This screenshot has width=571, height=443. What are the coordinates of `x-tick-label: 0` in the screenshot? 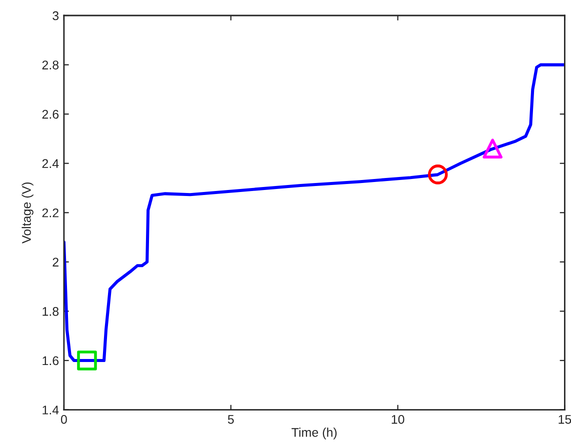 It's located at (63, 419).